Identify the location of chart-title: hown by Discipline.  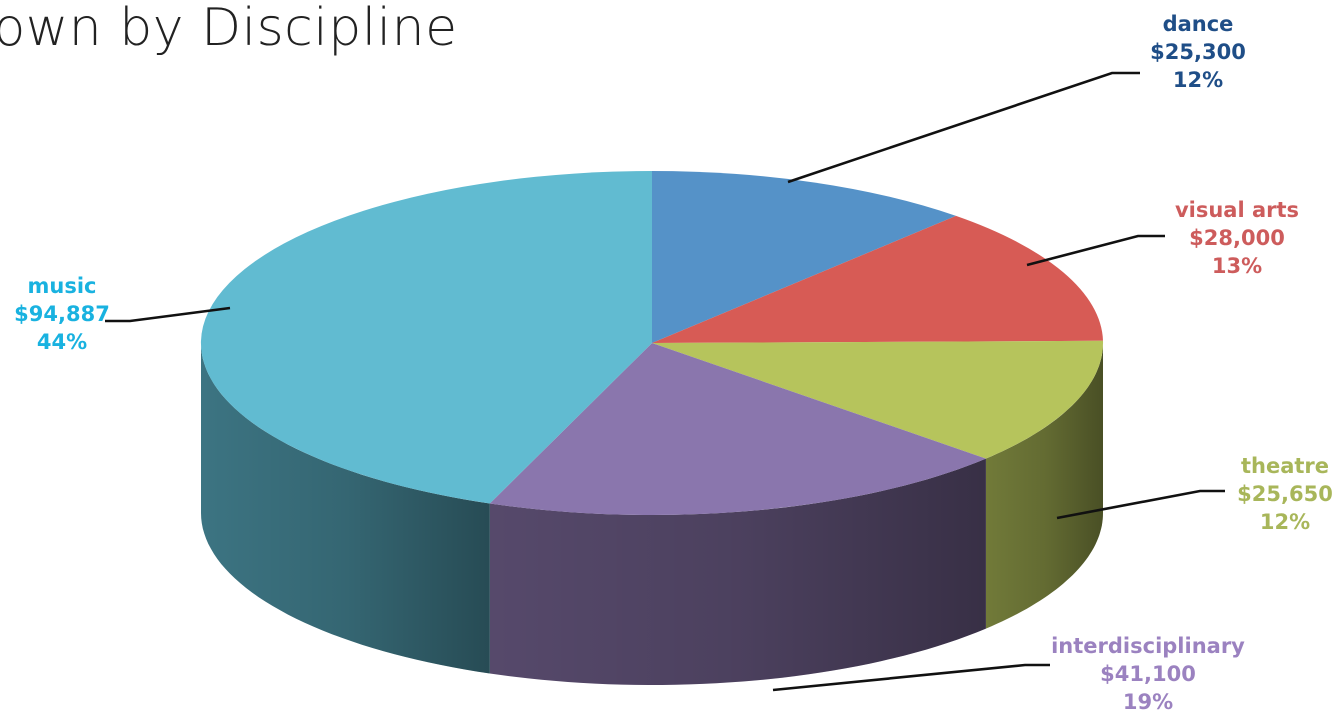
(229, 29).